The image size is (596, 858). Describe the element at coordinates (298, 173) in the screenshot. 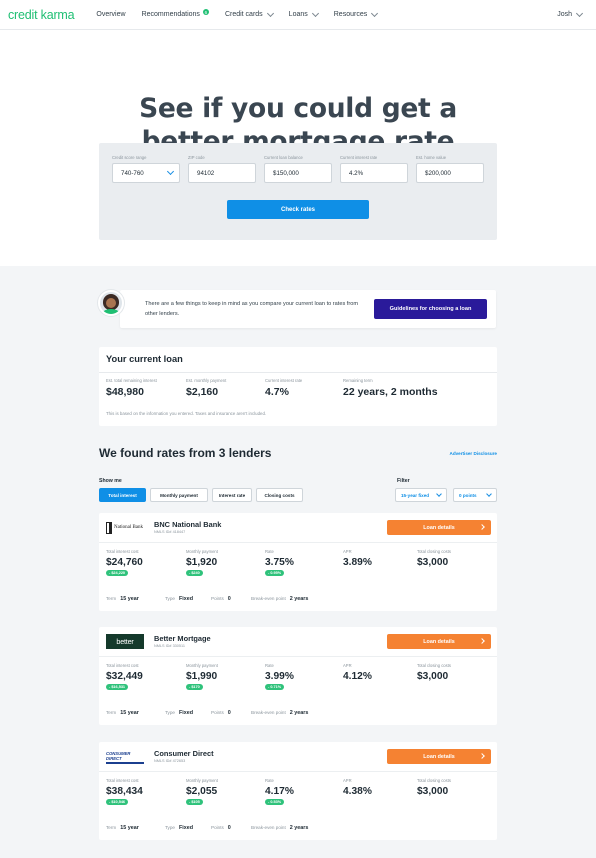

I see `loan-balance-input: $150,000` at that location.